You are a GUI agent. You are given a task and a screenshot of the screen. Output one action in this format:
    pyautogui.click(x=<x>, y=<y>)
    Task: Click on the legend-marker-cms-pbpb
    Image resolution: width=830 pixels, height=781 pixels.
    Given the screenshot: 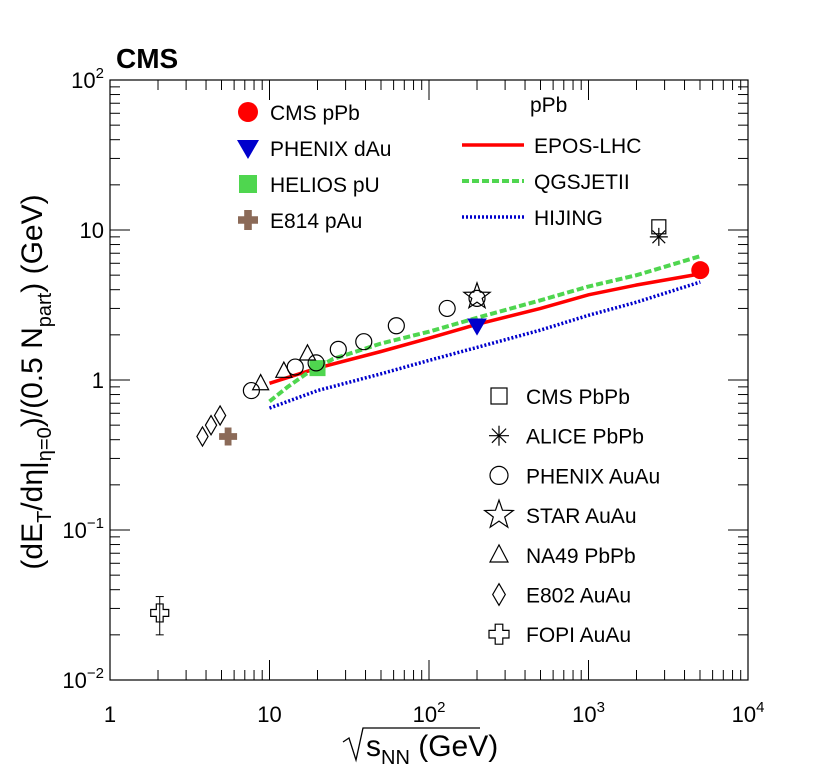 What is the action you would take?
    pyautogui.click(x=499, y=396)
    